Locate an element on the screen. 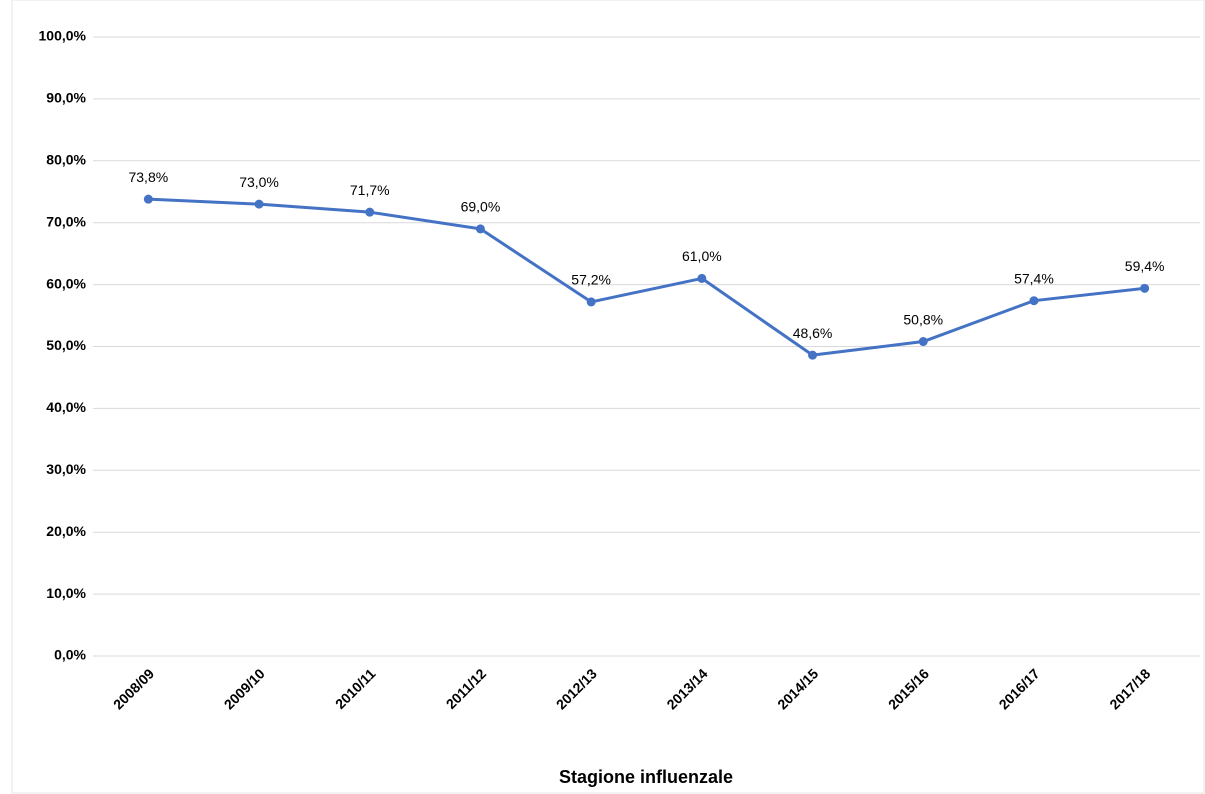  x-axis-title: Stagione influenzale is located at coordinates (646, 777).